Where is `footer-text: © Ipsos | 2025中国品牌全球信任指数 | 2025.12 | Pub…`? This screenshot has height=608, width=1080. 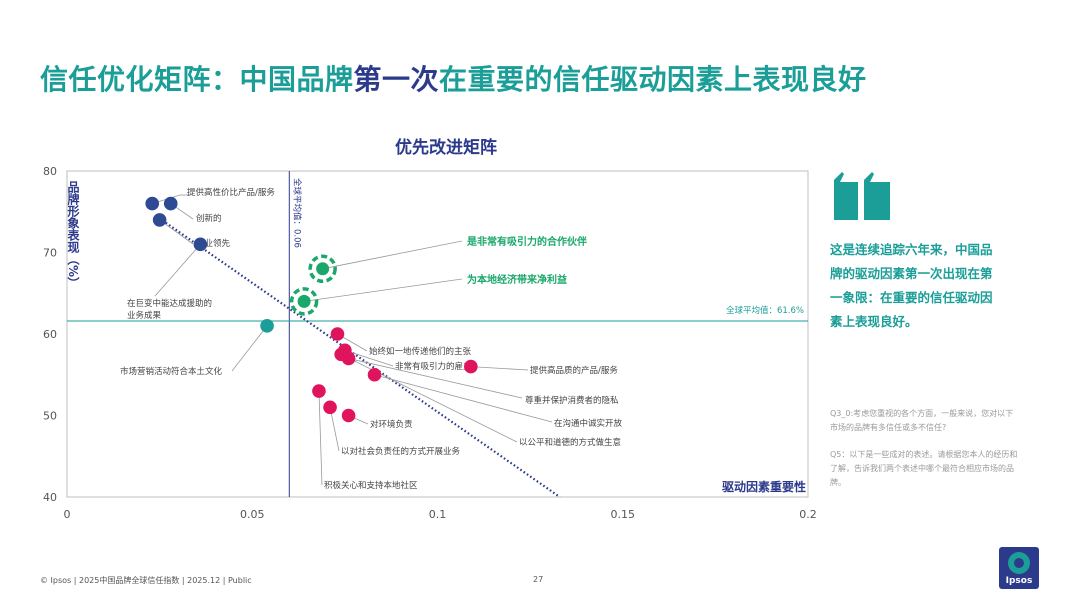
footer-text: © Ipsos | 2025中国品牌全球信任指数 | 2025.12 | Pub… is located at coordinates (146, 580).